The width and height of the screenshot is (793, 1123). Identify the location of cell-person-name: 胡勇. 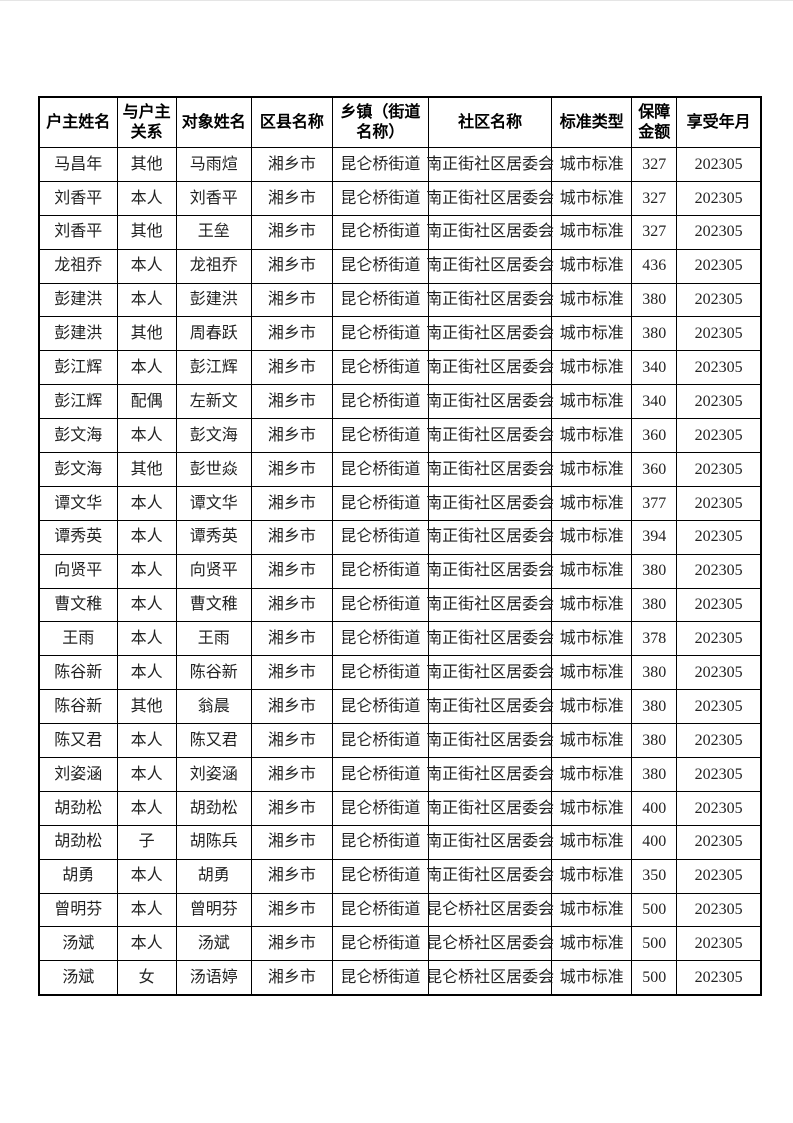
(213, 876).